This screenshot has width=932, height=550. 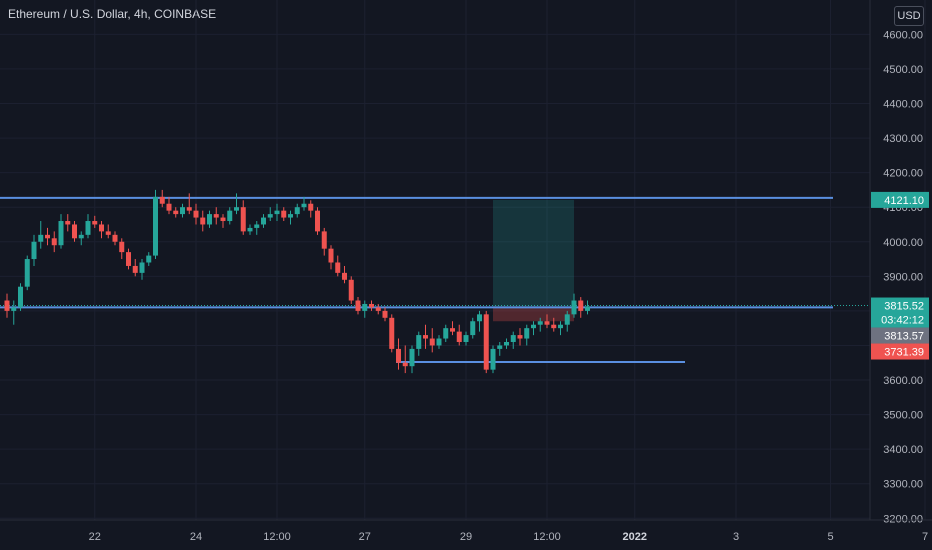 I want to click on countdown-text: 03:42:12, so click(x=902, y=321).